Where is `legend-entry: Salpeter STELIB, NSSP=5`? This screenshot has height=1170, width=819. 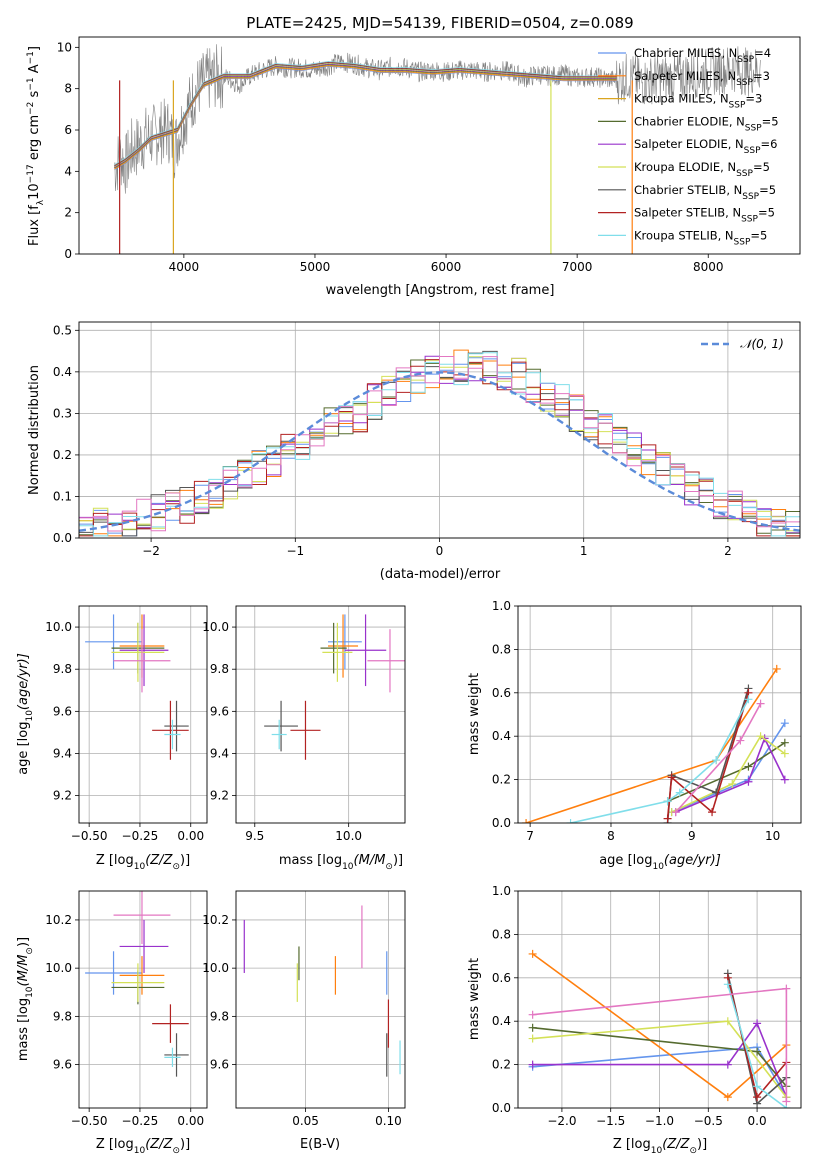 legend-entry: Salpeter STELIB, NSSP=5 is located at coordinates (704, 215).